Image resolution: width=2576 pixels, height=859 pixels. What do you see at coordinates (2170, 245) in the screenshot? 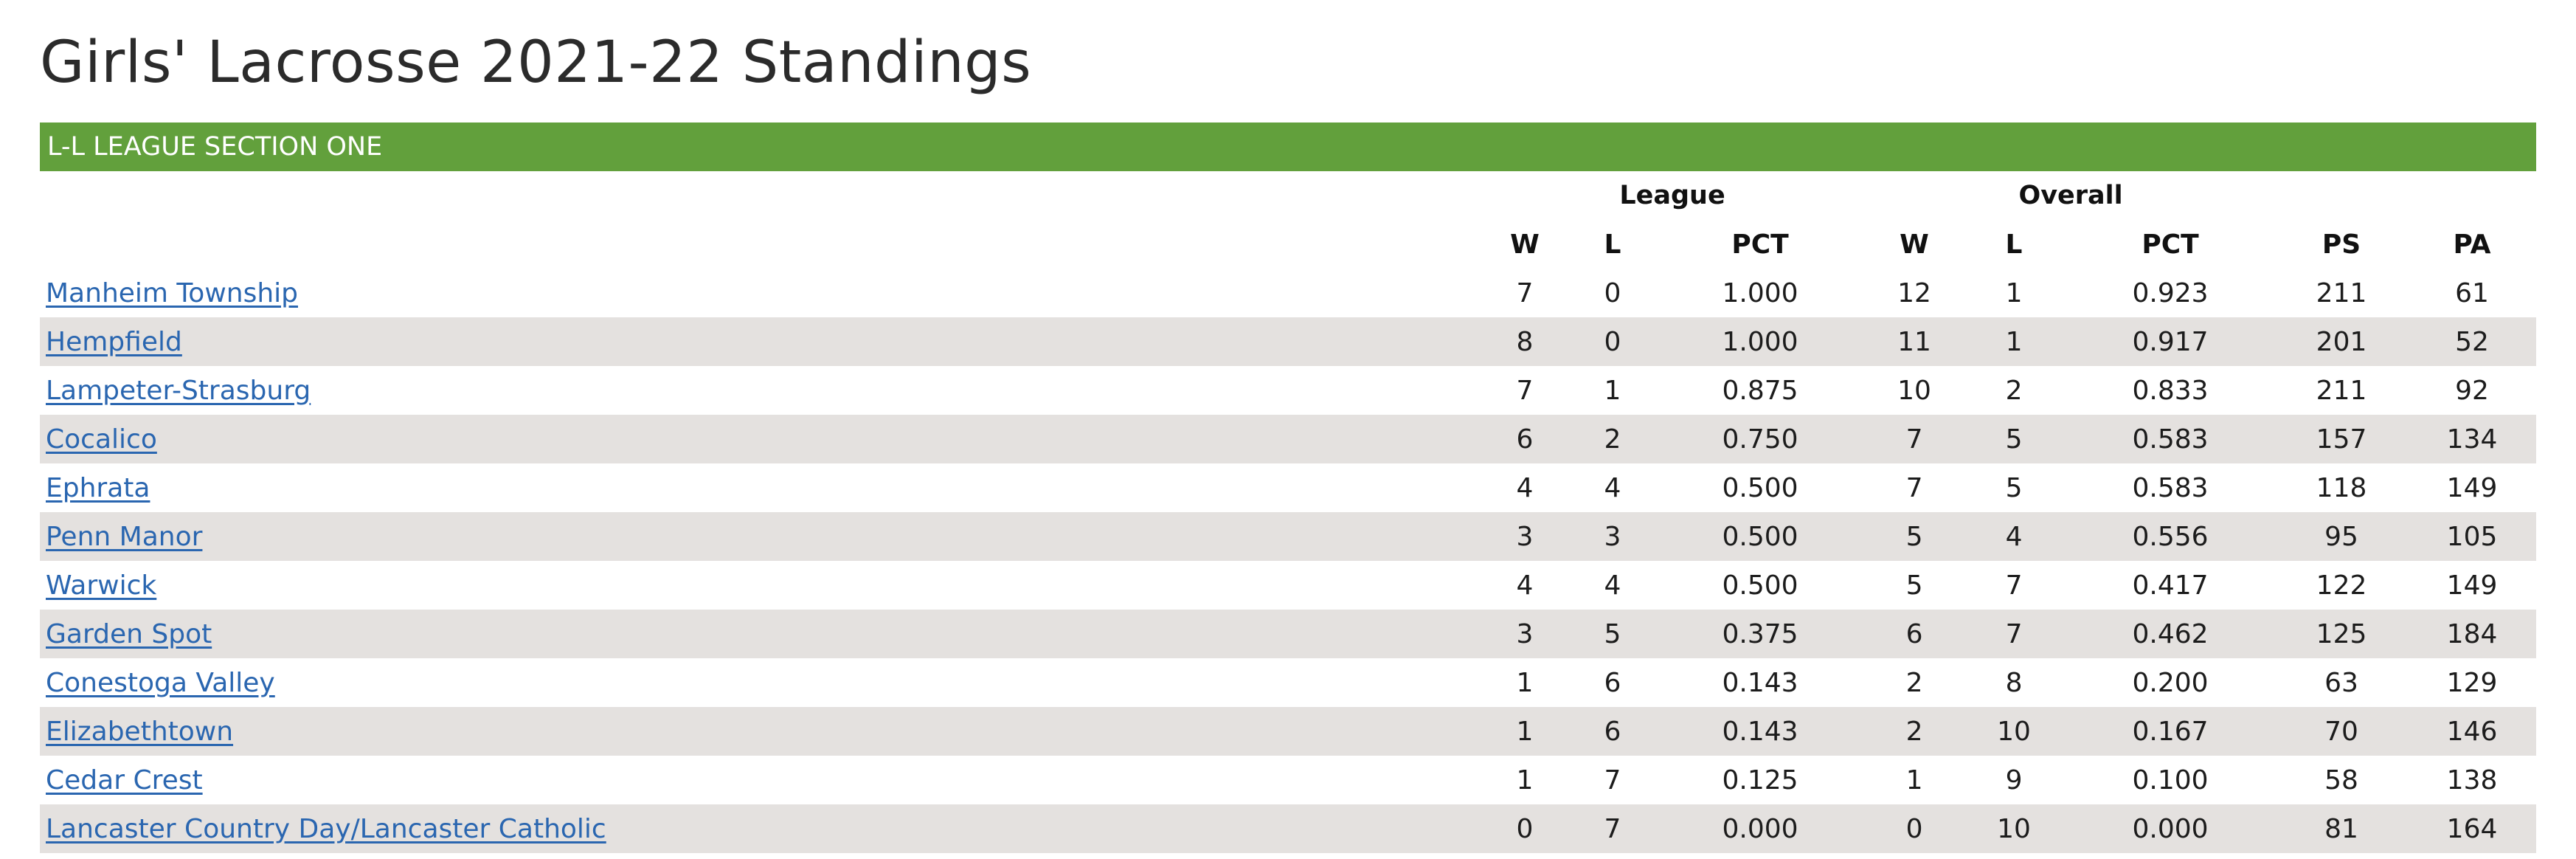
I see `overall-pct-header: PCT` at bounding box center [2170, 245].